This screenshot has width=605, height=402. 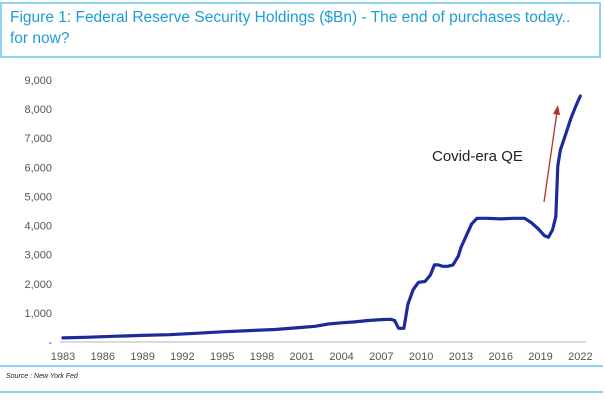 I want to click on y-tick-label: 7,000, so click(x=38, y=139).